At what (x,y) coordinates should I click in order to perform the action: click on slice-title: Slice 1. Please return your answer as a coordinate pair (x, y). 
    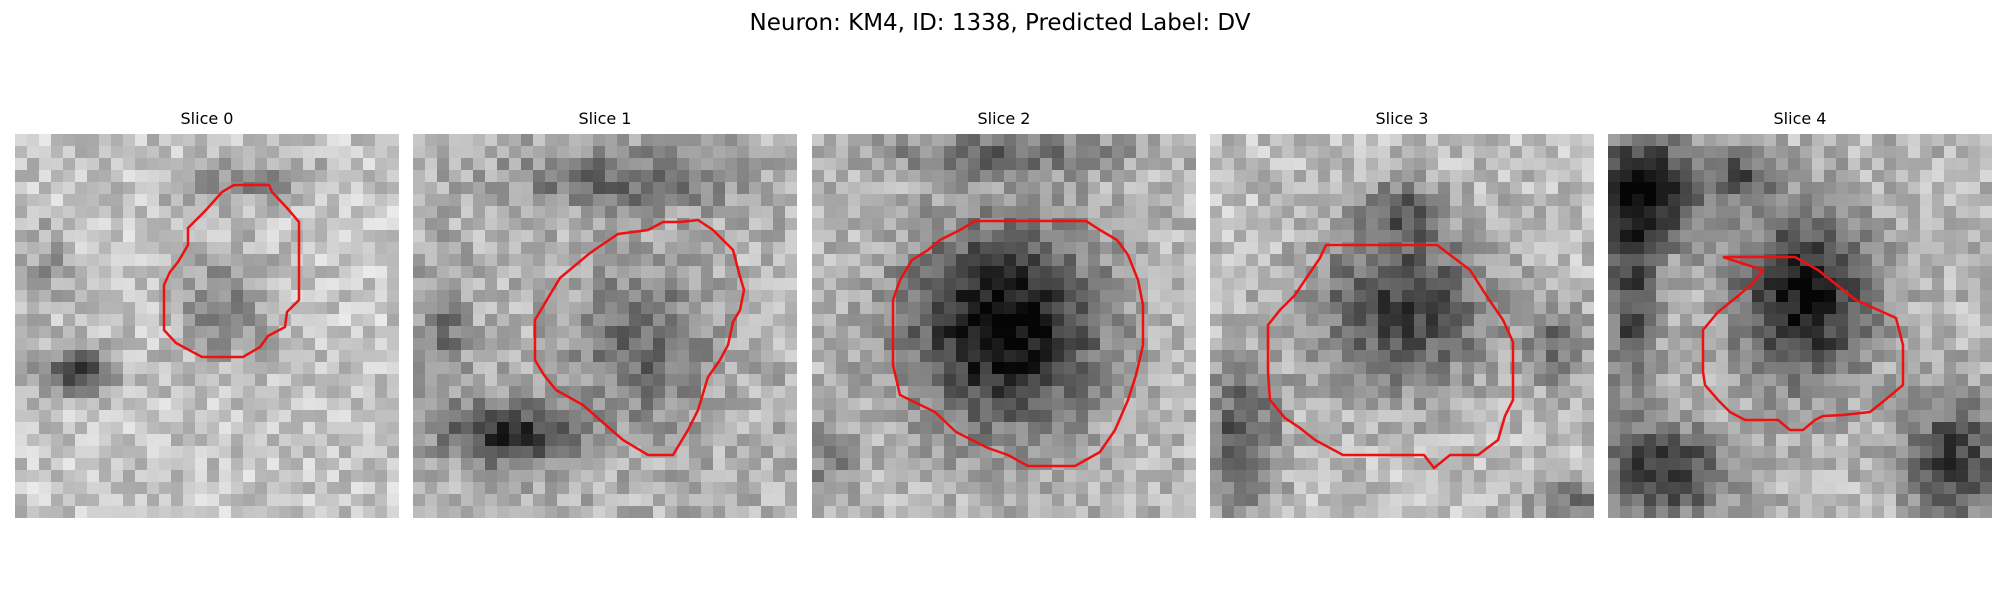
    Looking at the image, I should click on (605, 118).